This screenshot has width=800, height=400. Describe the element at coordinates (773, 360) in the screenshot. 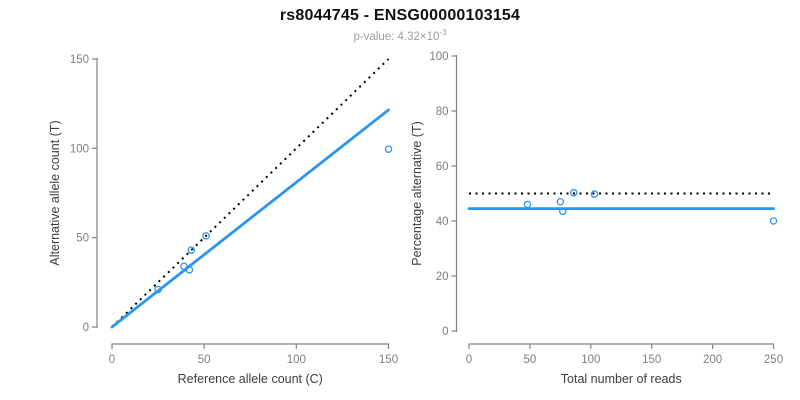

I see `x-tick-label: 250` at that location.